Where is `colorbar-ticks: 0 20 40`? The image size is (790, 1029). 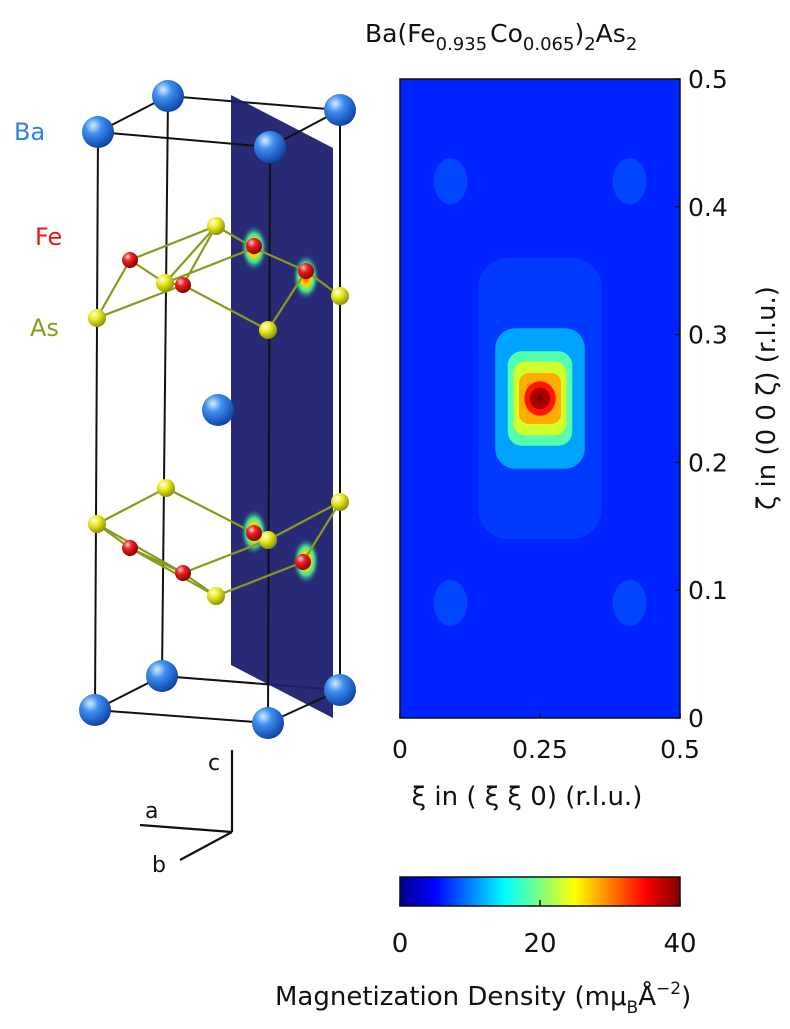
colorbar-ticks: 0 20 40 is located at coordinates (544, 929).